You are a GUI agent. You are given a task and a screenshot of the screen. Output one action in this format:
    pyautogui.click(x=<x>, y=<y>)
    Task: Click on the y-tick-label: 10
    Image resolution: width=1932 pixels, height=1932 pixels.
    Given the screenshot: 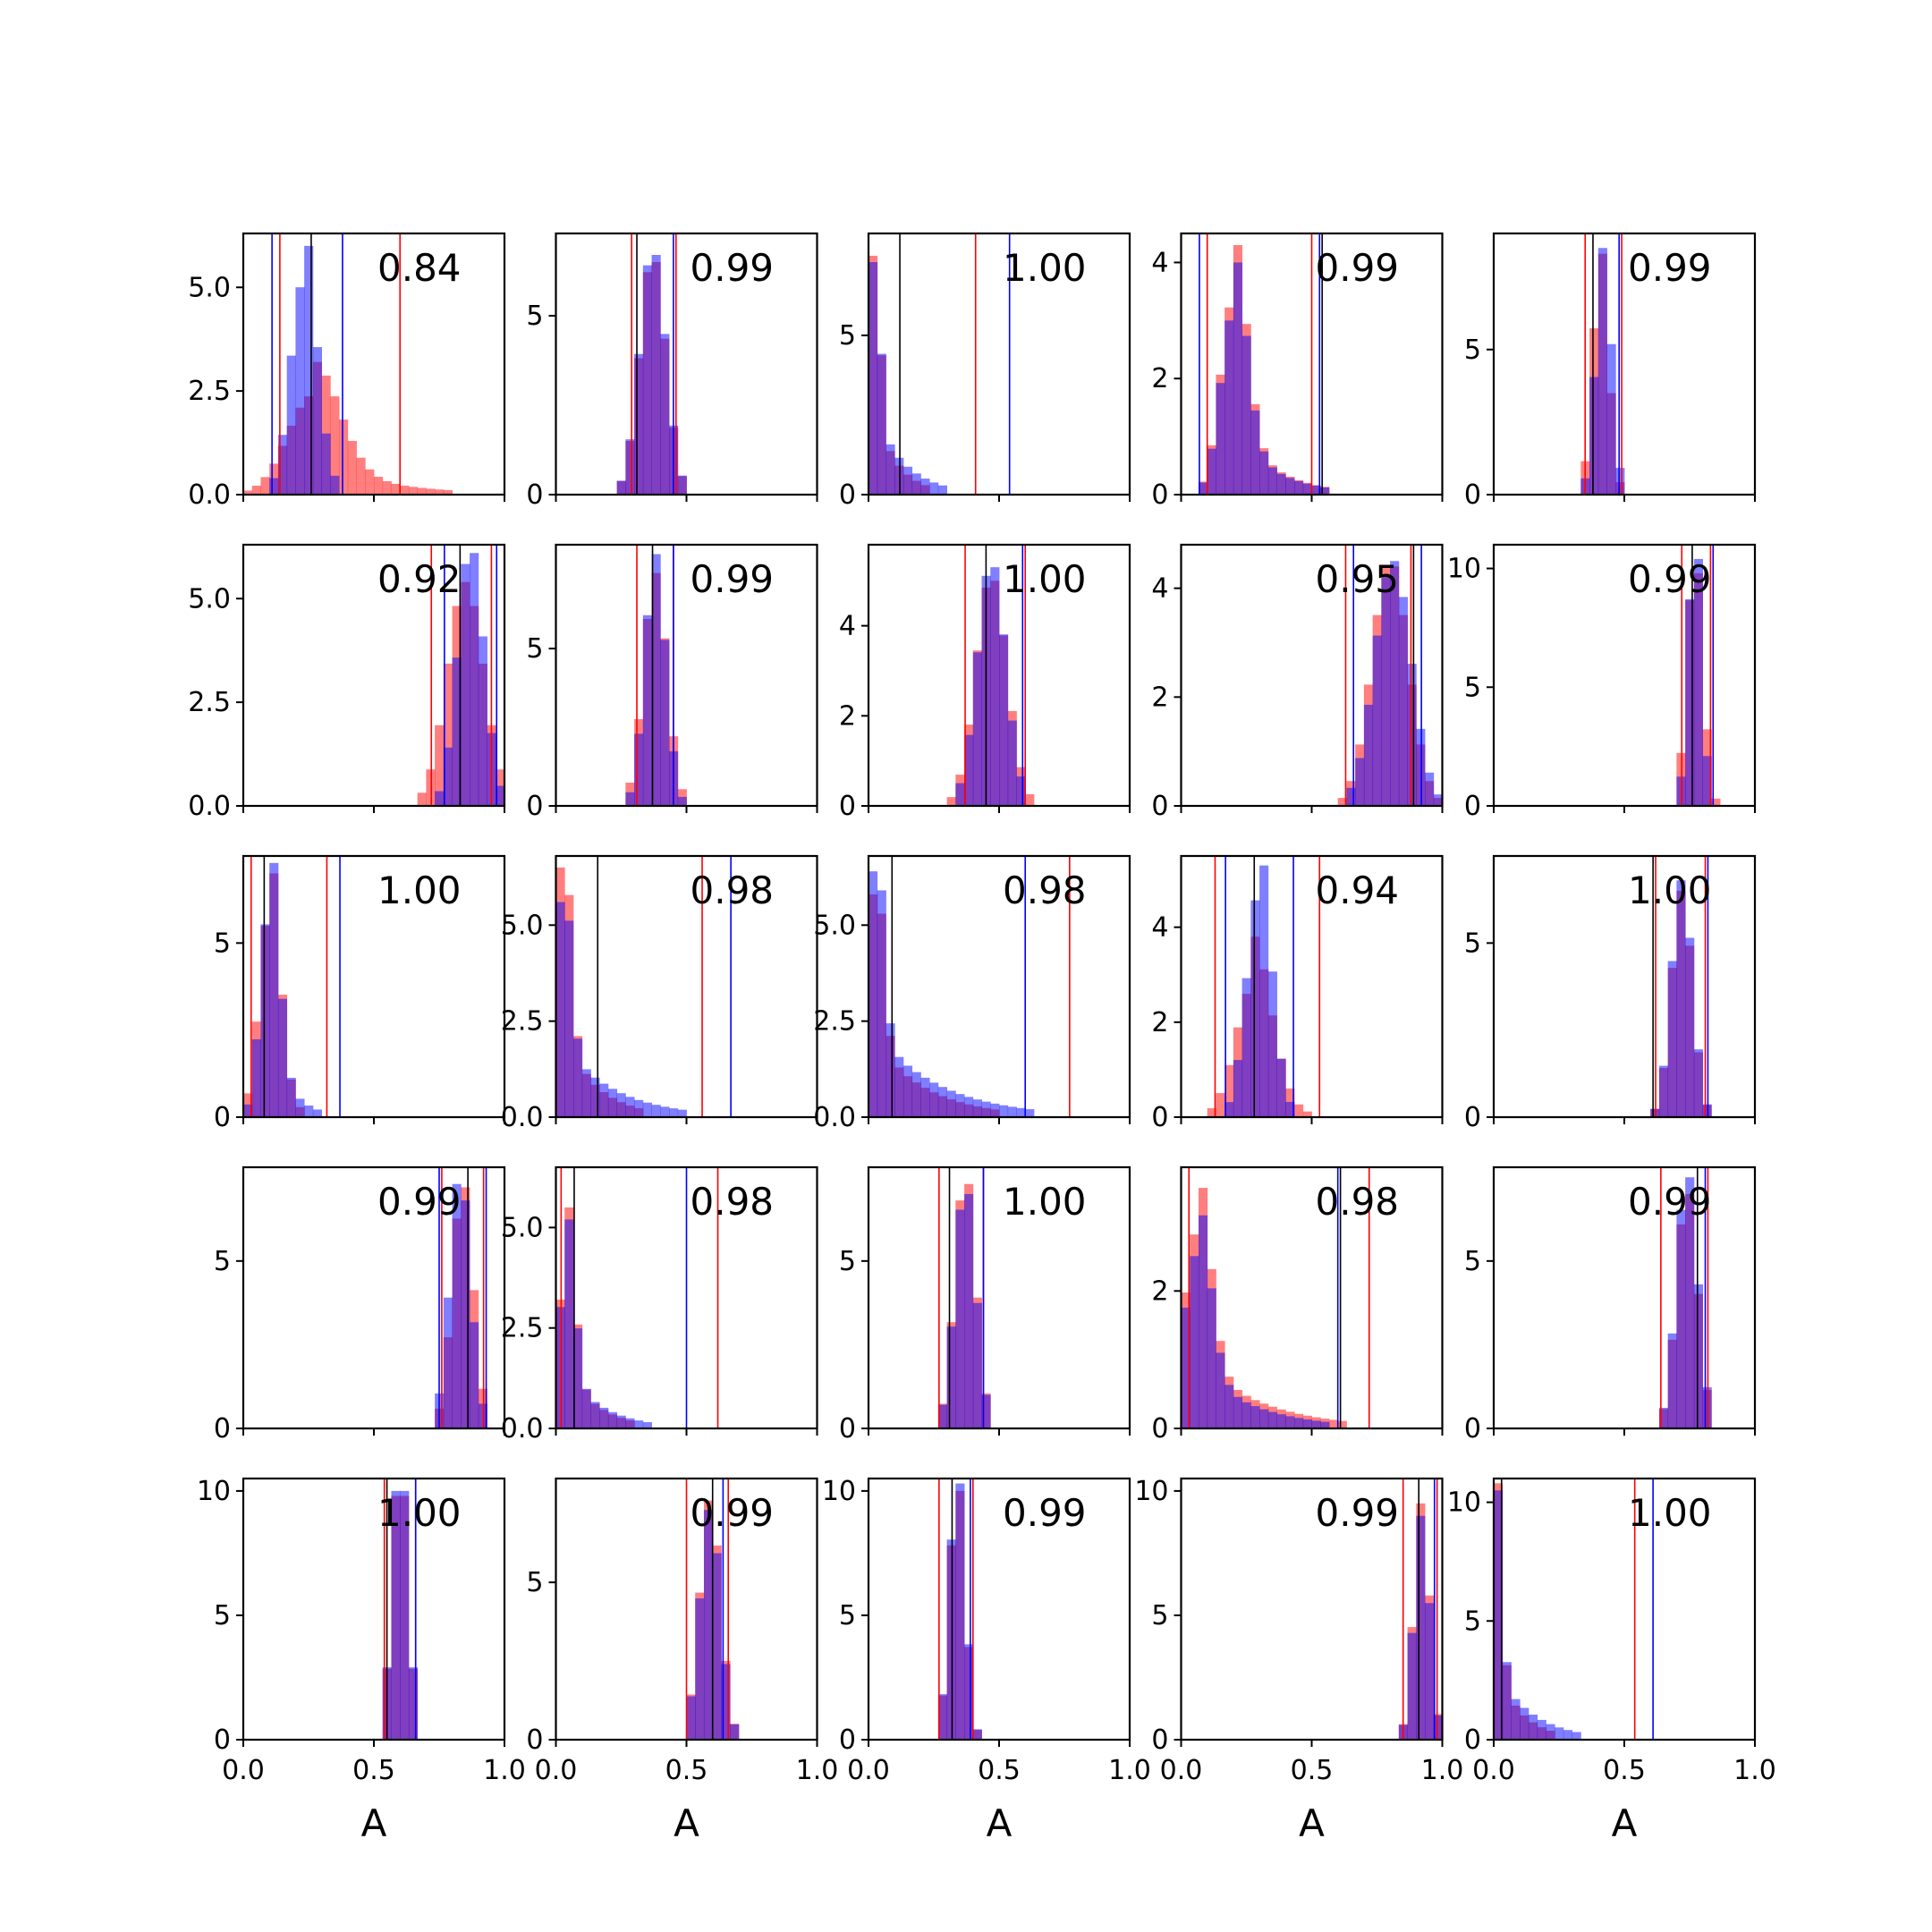 What is the action you would take?
    pyautogui.click(x=214, y=1491)
    